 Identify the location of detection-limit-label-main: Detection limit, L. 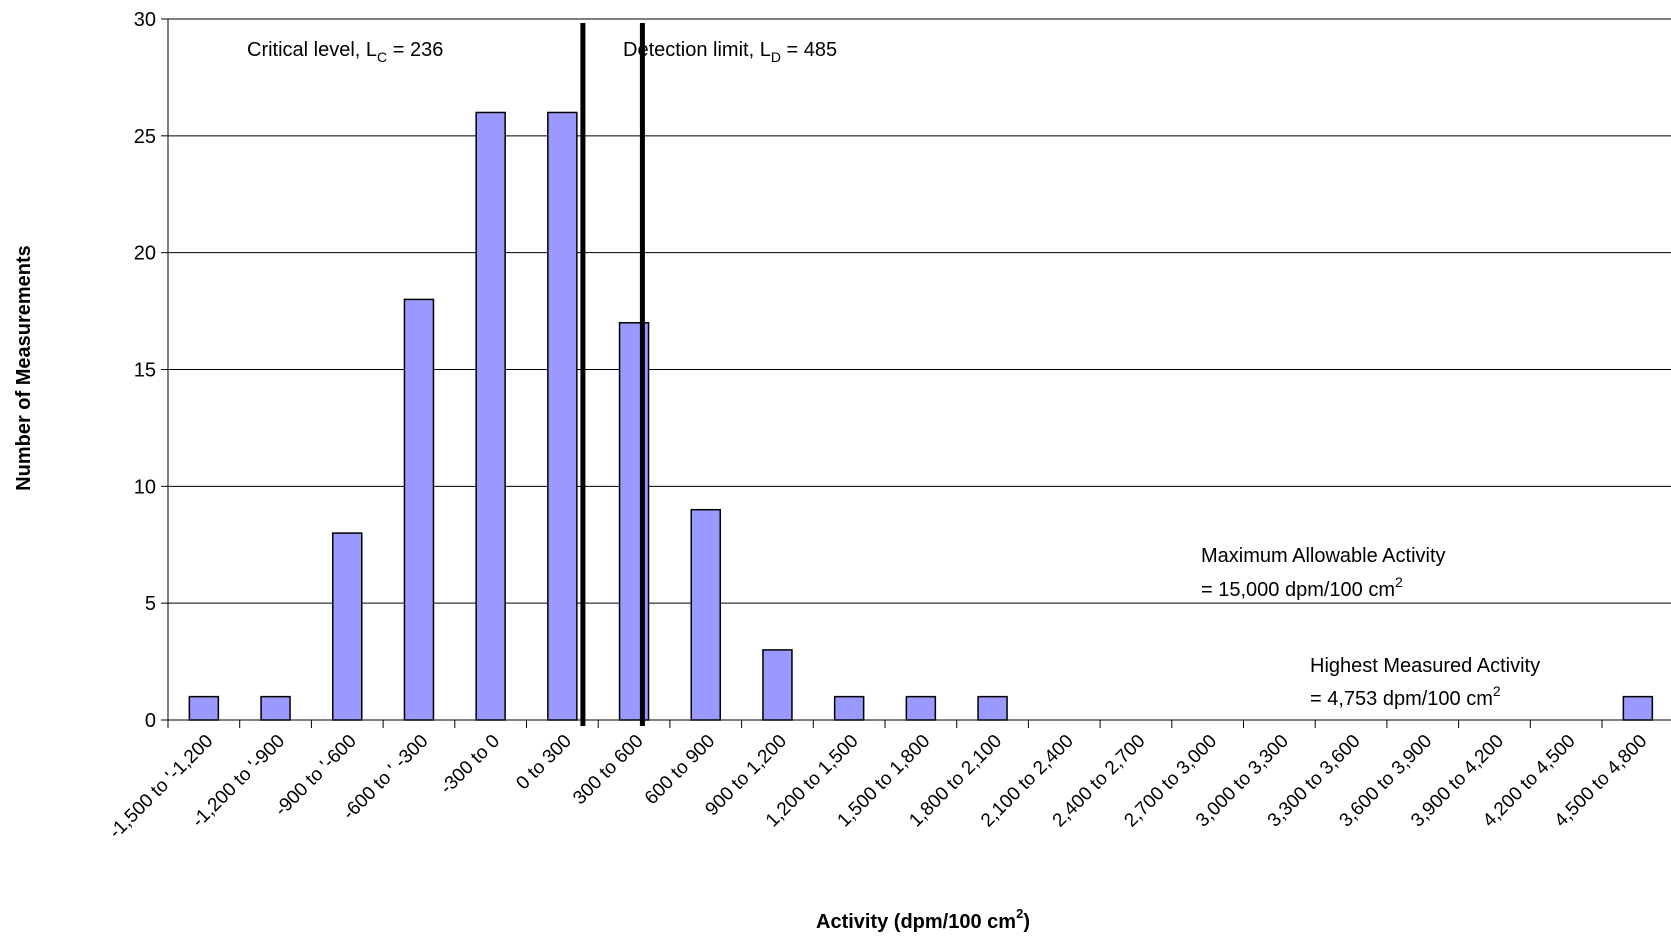
(697, 50).